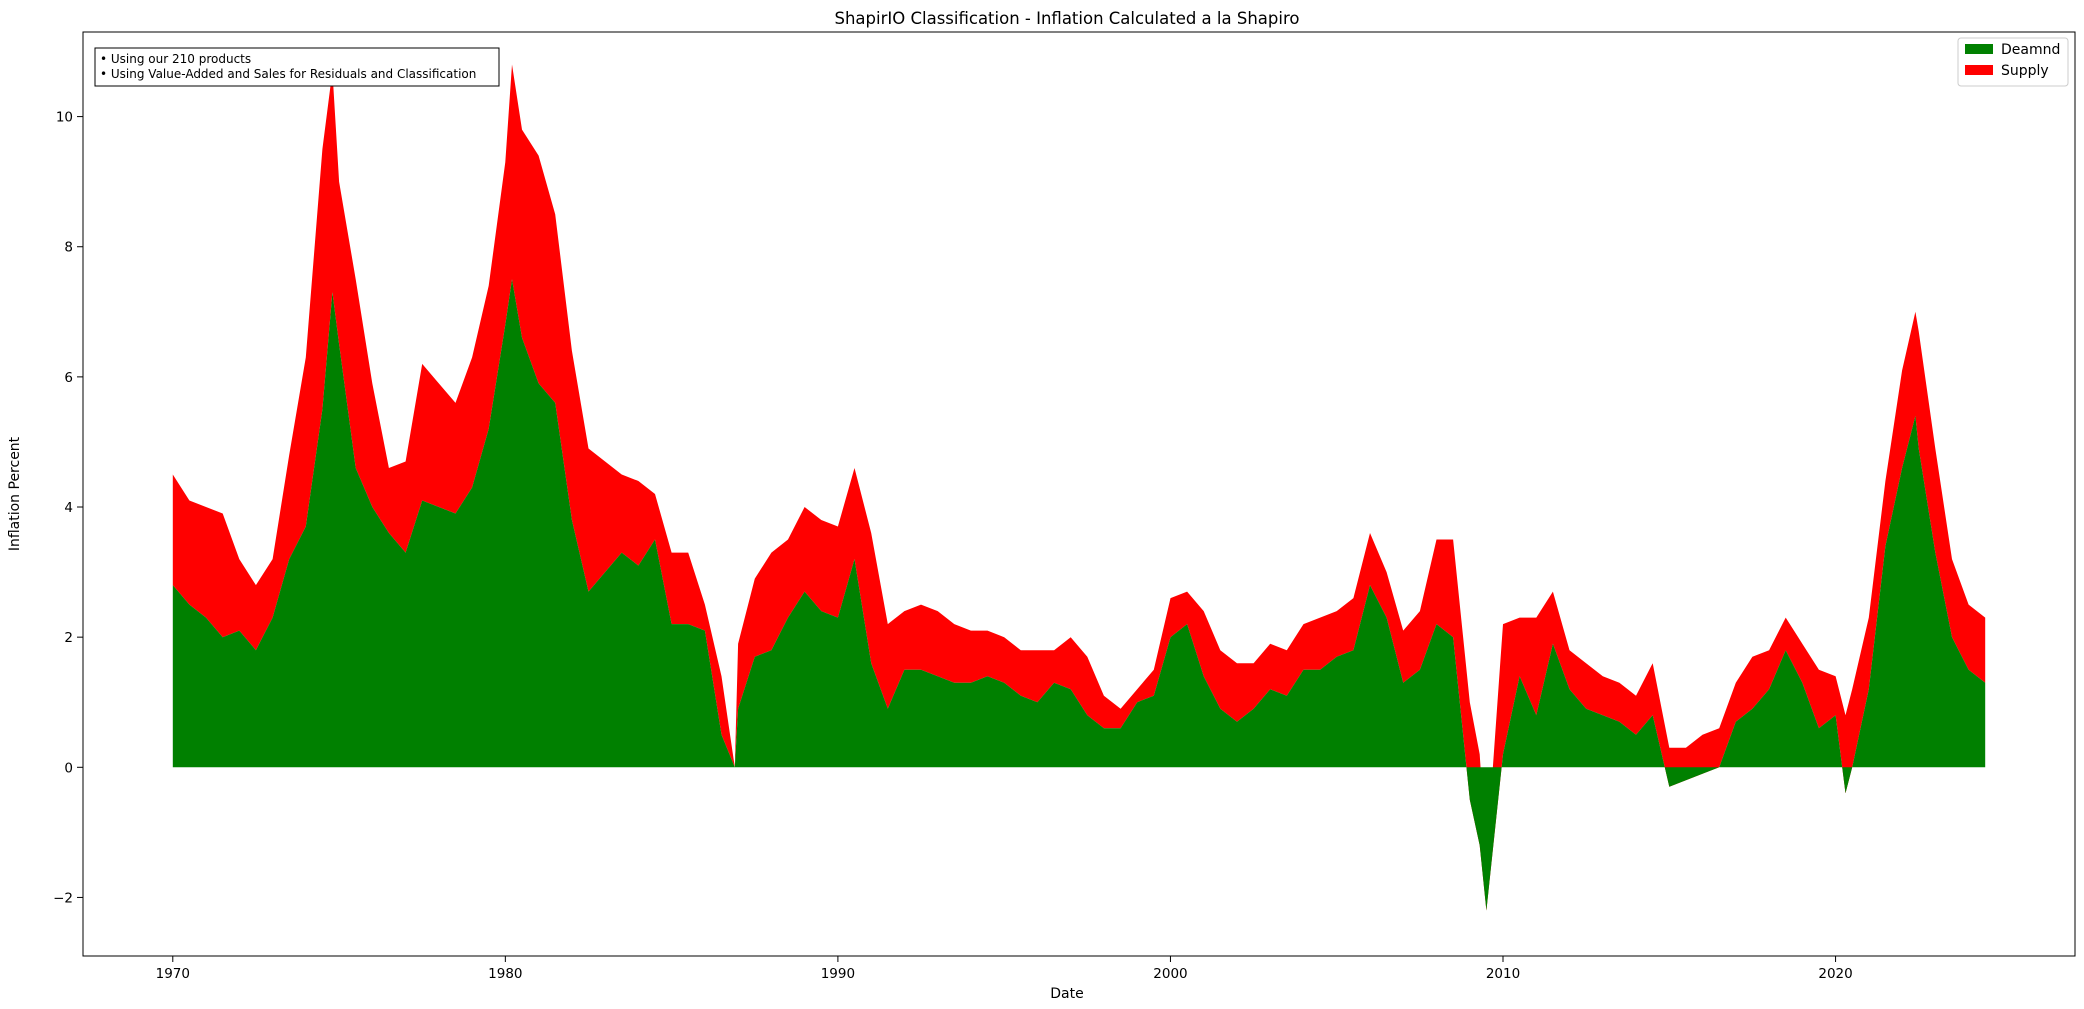  I want to click on annotation-line-1: • Using our 210 products, so click(175, 59).